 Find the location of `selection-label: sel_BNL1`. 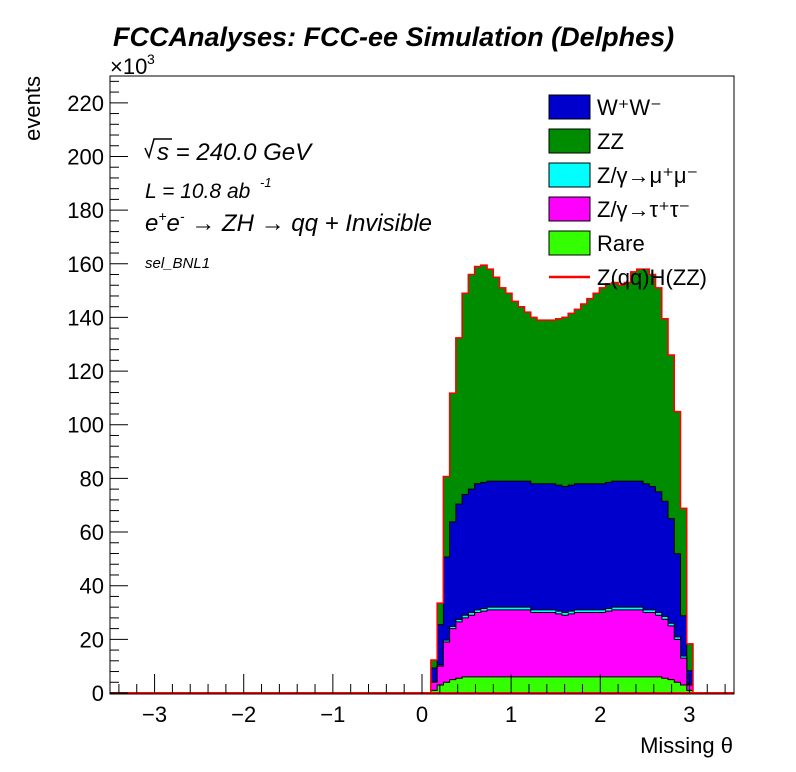

selection-label: sel_BNL1 is located at coordinates (177, 263).